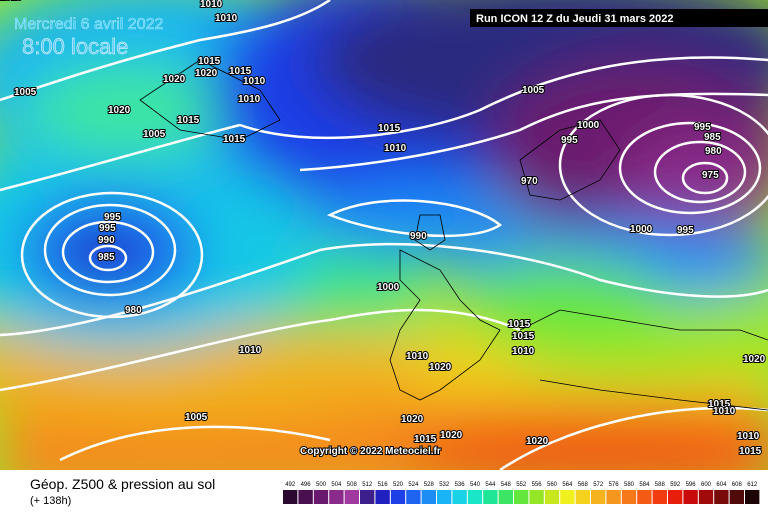 Image resolution: width=768 pixels, height=517 pixels. I want to click on colorbar-label: 604, so click(721, 485).